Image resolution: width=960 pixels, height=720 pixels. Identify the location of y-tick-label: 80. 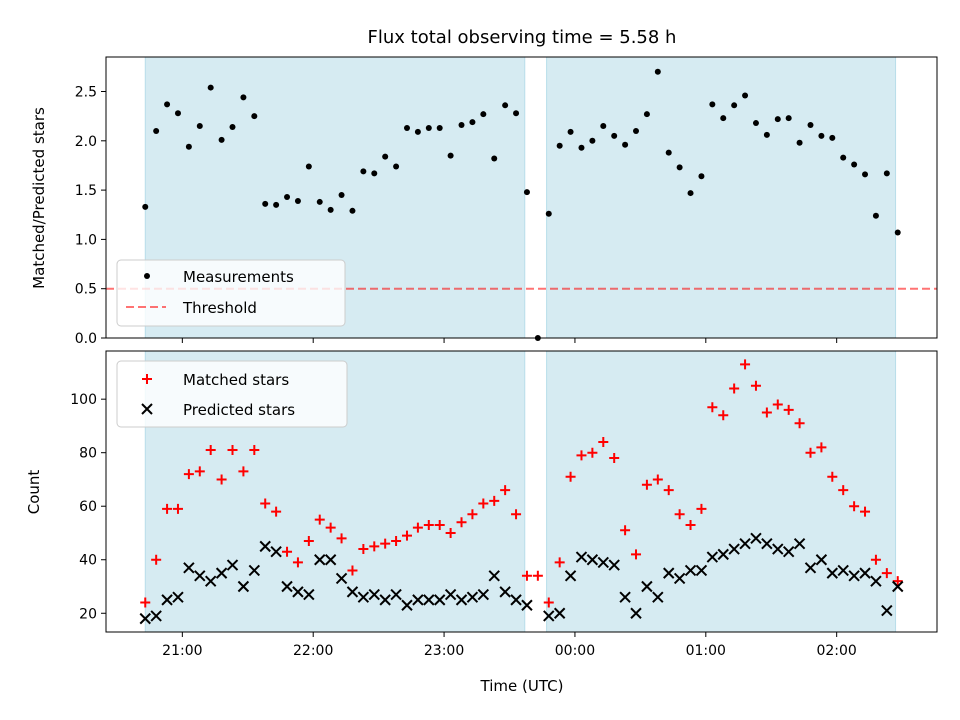
(88, 454).